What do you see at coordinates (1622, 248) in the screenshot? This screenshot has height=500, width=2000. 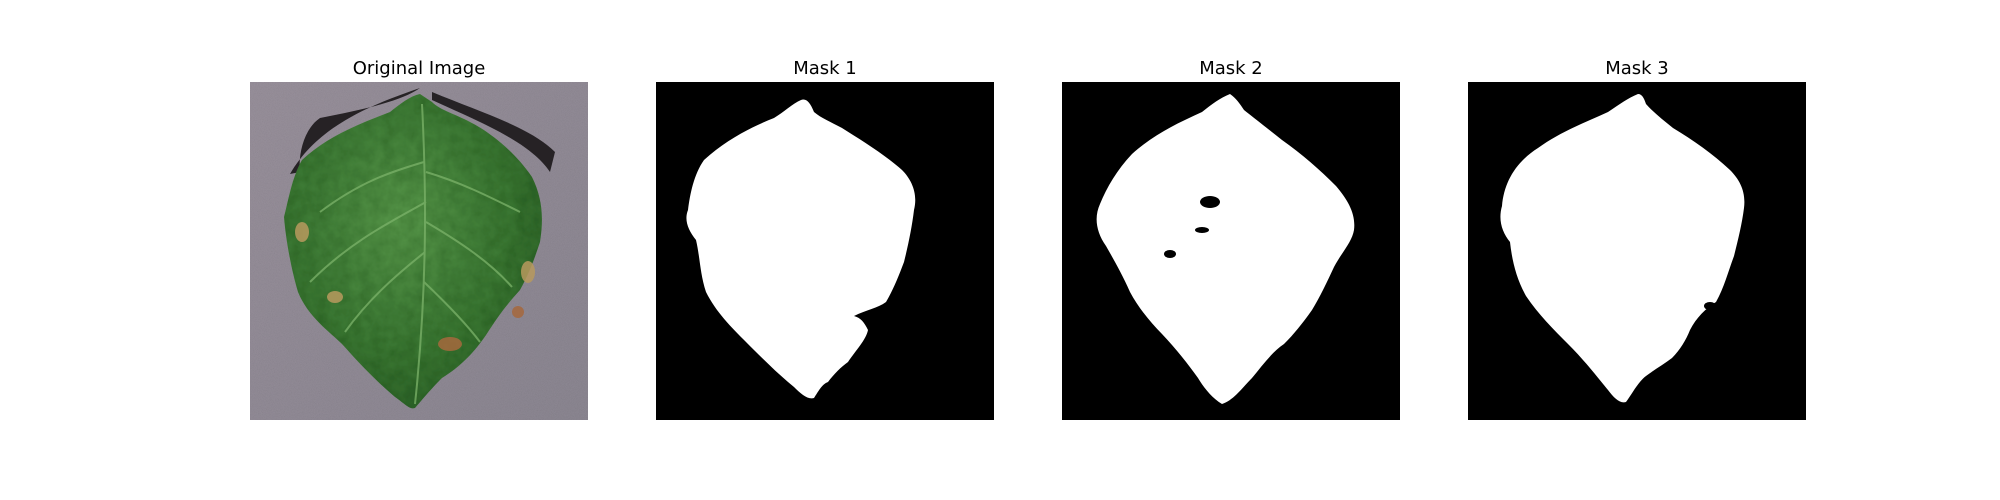 I see `mask-3-region` at bounding box center [1622, 248].